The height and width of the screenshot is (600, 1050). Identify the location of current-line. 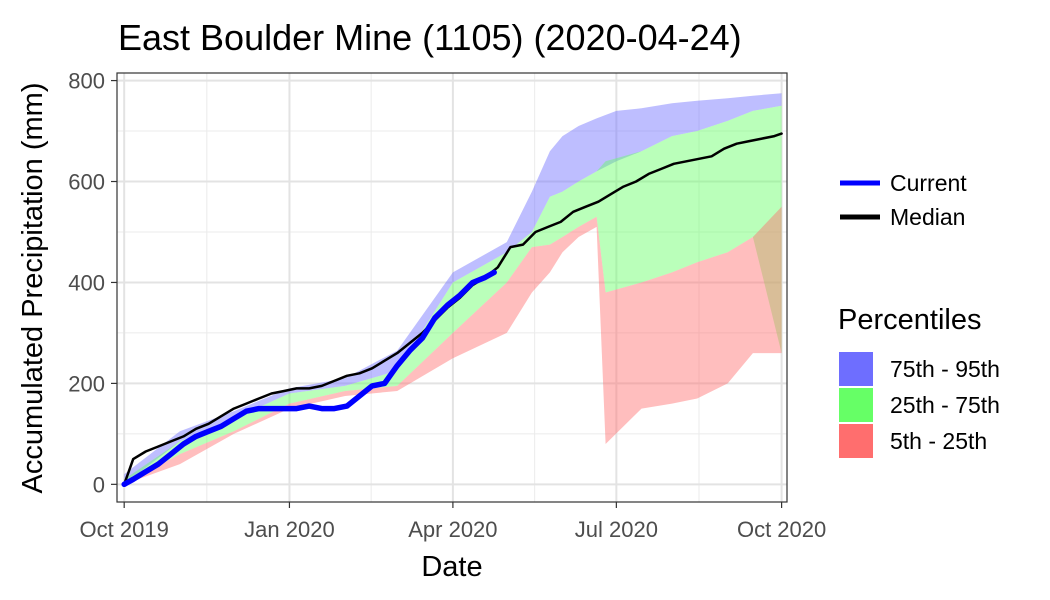
(309, 378).